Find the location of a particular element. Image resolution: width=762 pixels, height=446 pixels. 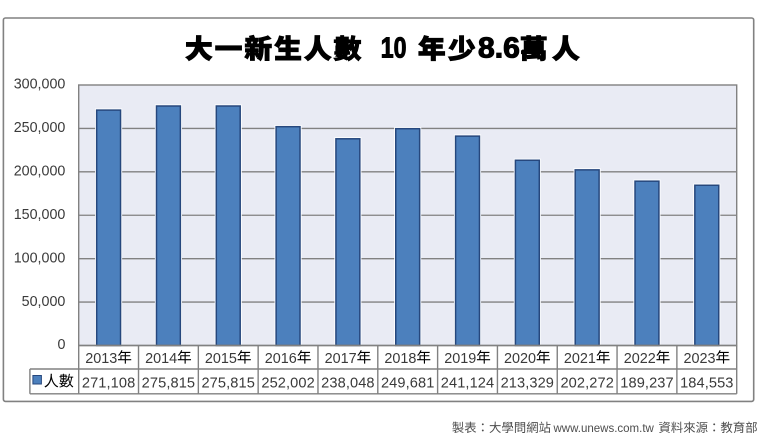

svg-text: 2021 is located at coordinates (580, 359).